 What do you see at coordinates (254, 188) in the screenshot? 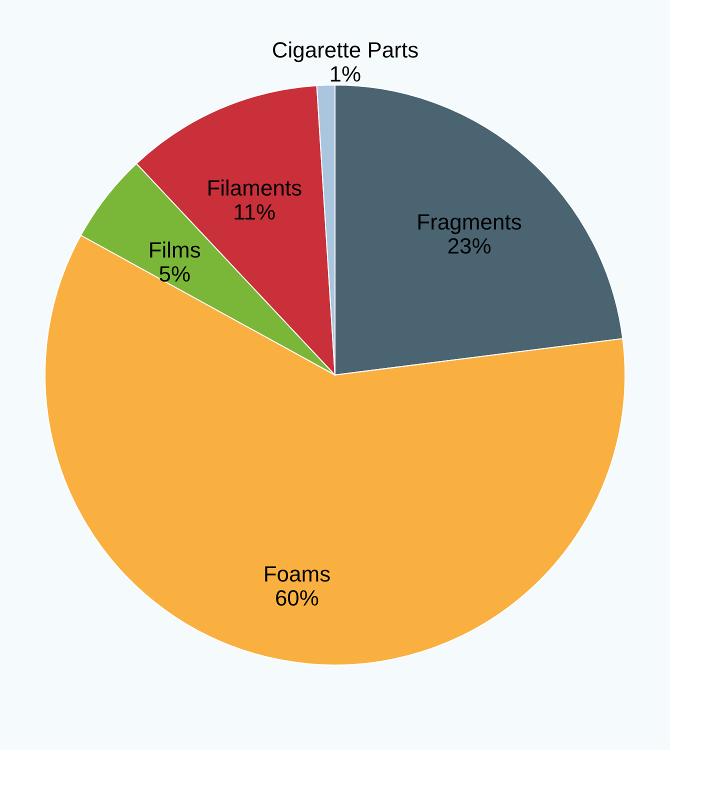
I see `slice-label: Filaments` at bounding box center [254, 188].